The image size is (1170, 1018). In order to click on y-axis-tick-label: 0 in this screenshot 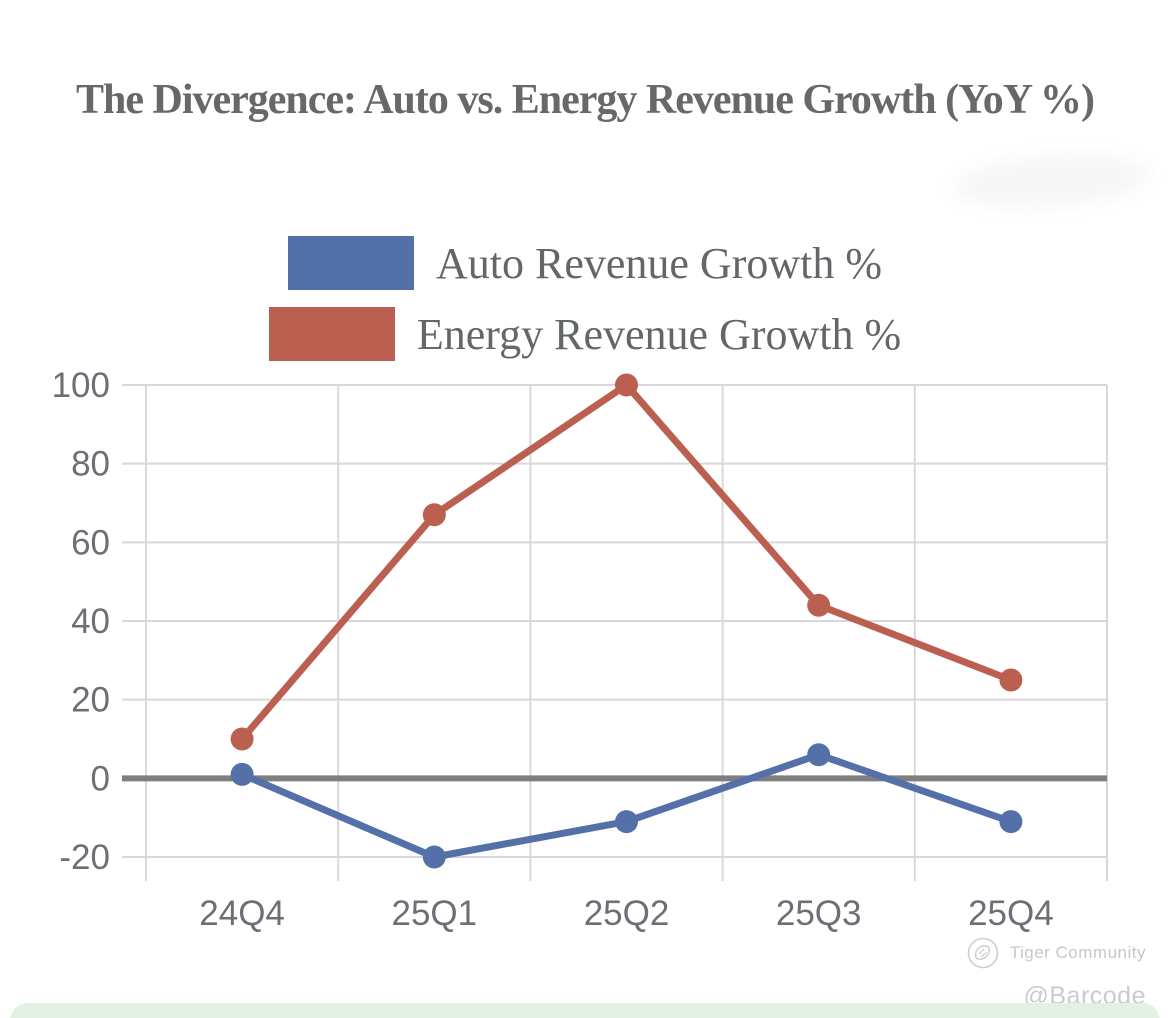, I will do `click(100, 778)`.